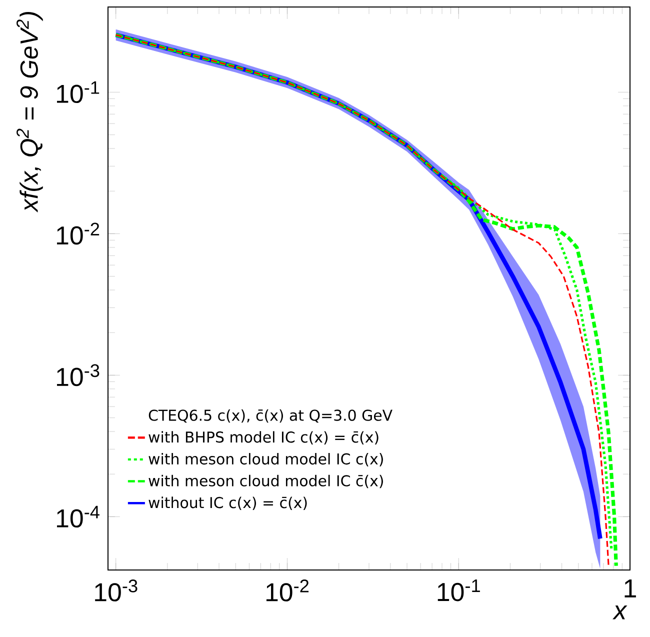 The width and height of the screenshot is (650, 637). I want to click on legend-label: with meson cloud model IC c̄(x), so click(265, 481).